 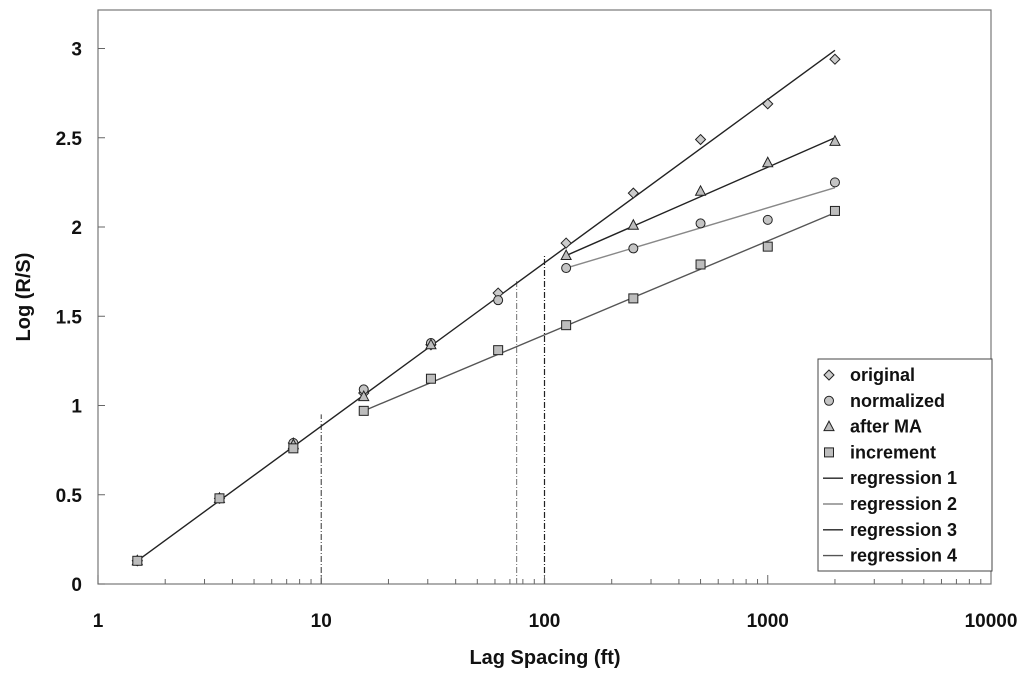 I want to click on vertical-markers, so click(x=433, y=419).